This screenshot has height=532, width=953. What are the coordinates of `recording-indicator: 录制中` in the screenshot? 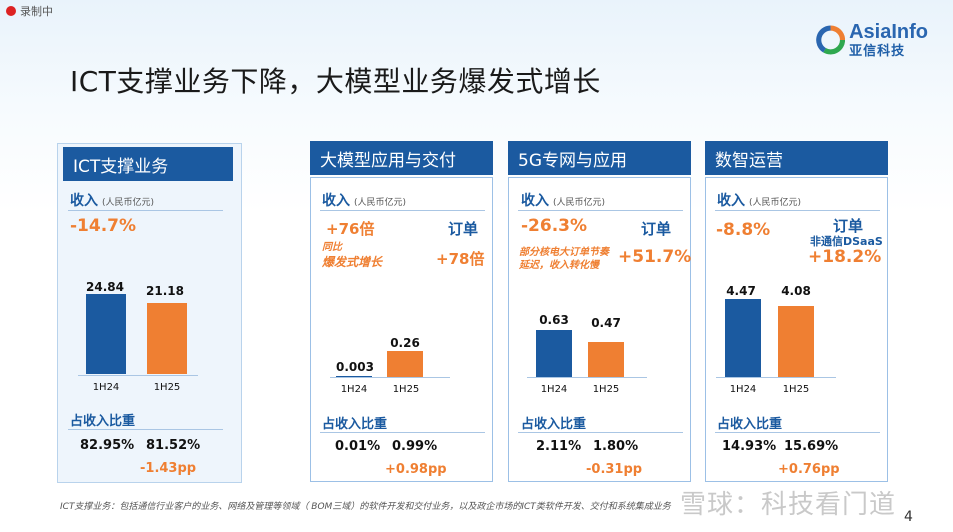 It's located at (29, 11).